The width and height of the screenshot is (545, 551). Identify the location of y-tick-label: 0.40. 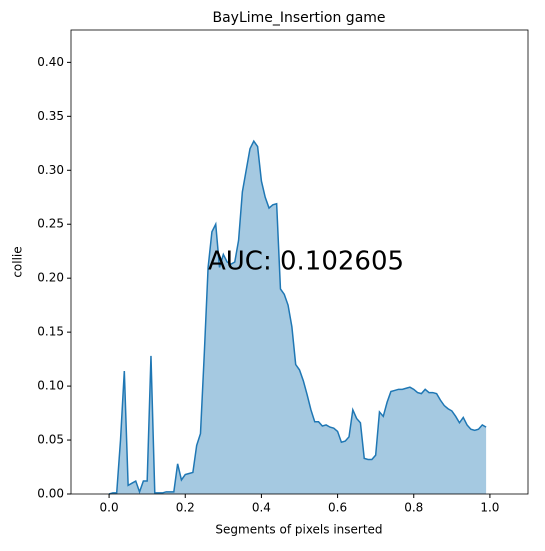
(50, 62).